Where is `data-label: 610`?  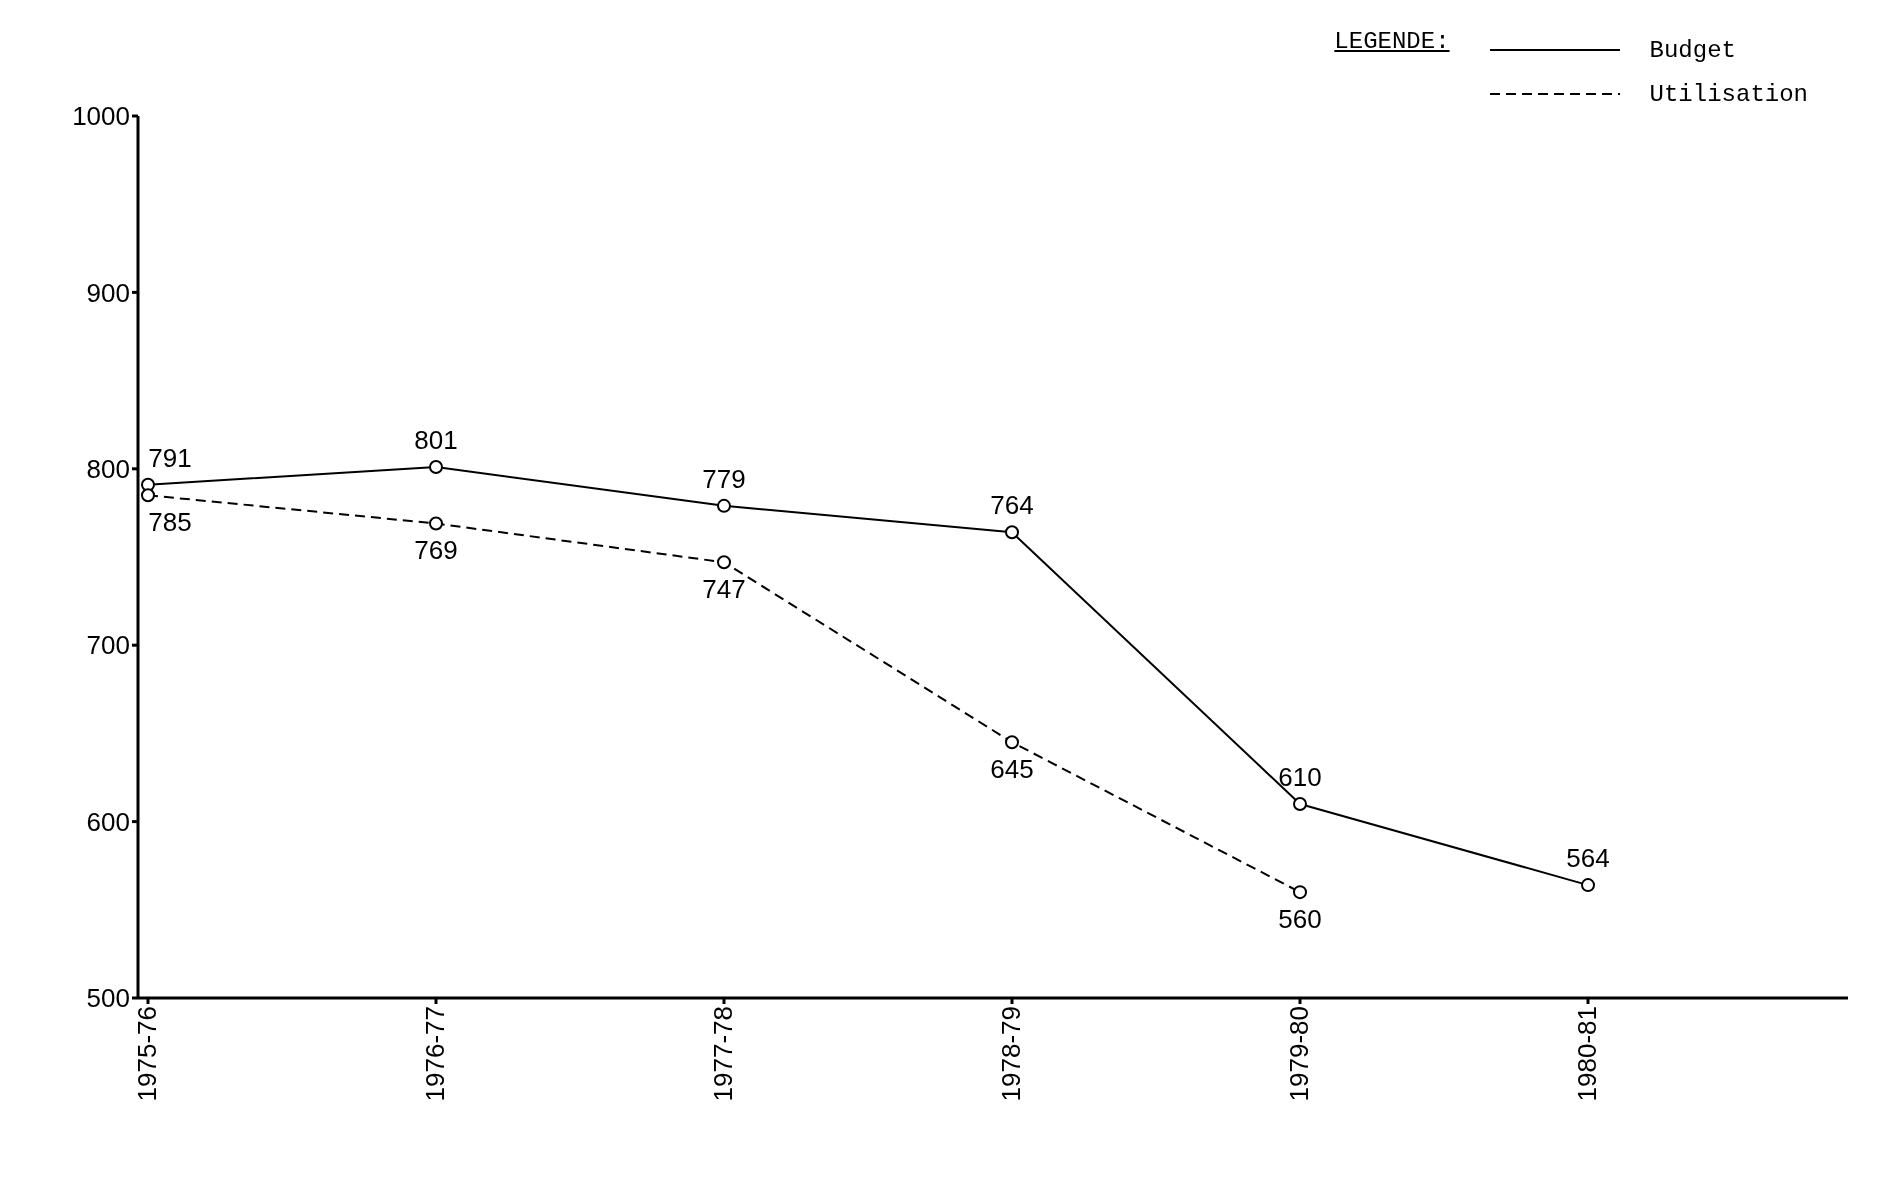
data-label: 610 is located at coordinates (1300, 776).